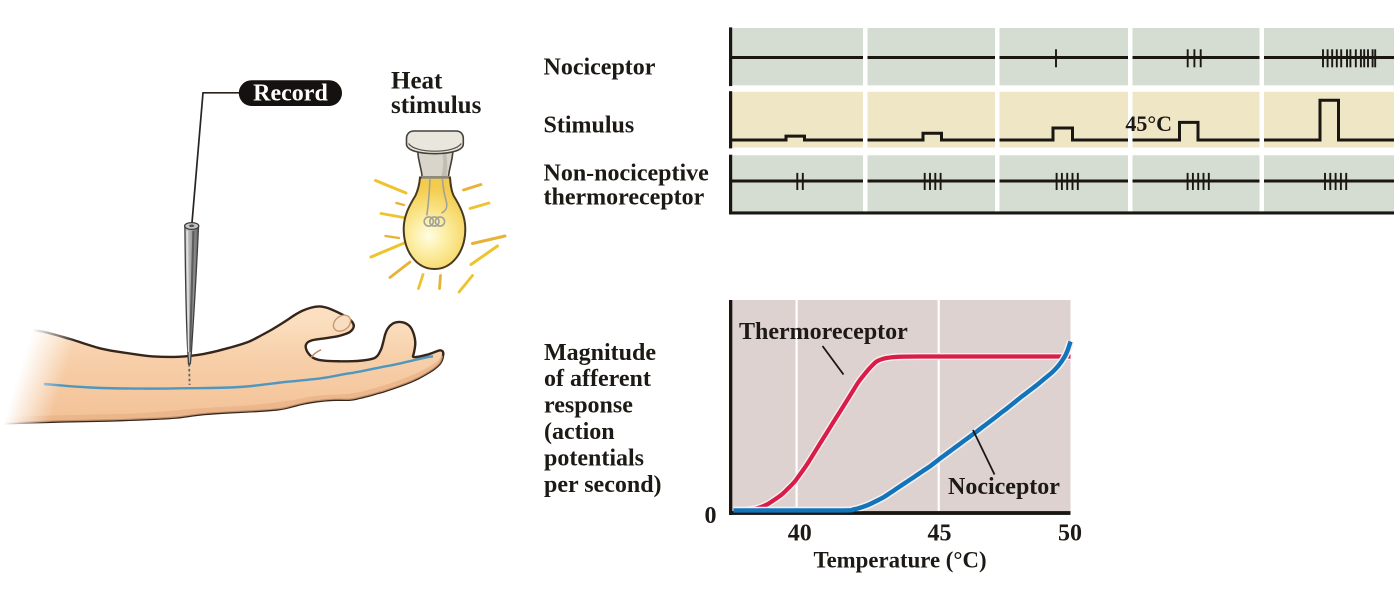 This screenshot has width=1400, height=593. What do you see at coordinates (624, 198) in the screenshot?
I see `svg-text: thermoreceptor` at bounding box center [624, 198].